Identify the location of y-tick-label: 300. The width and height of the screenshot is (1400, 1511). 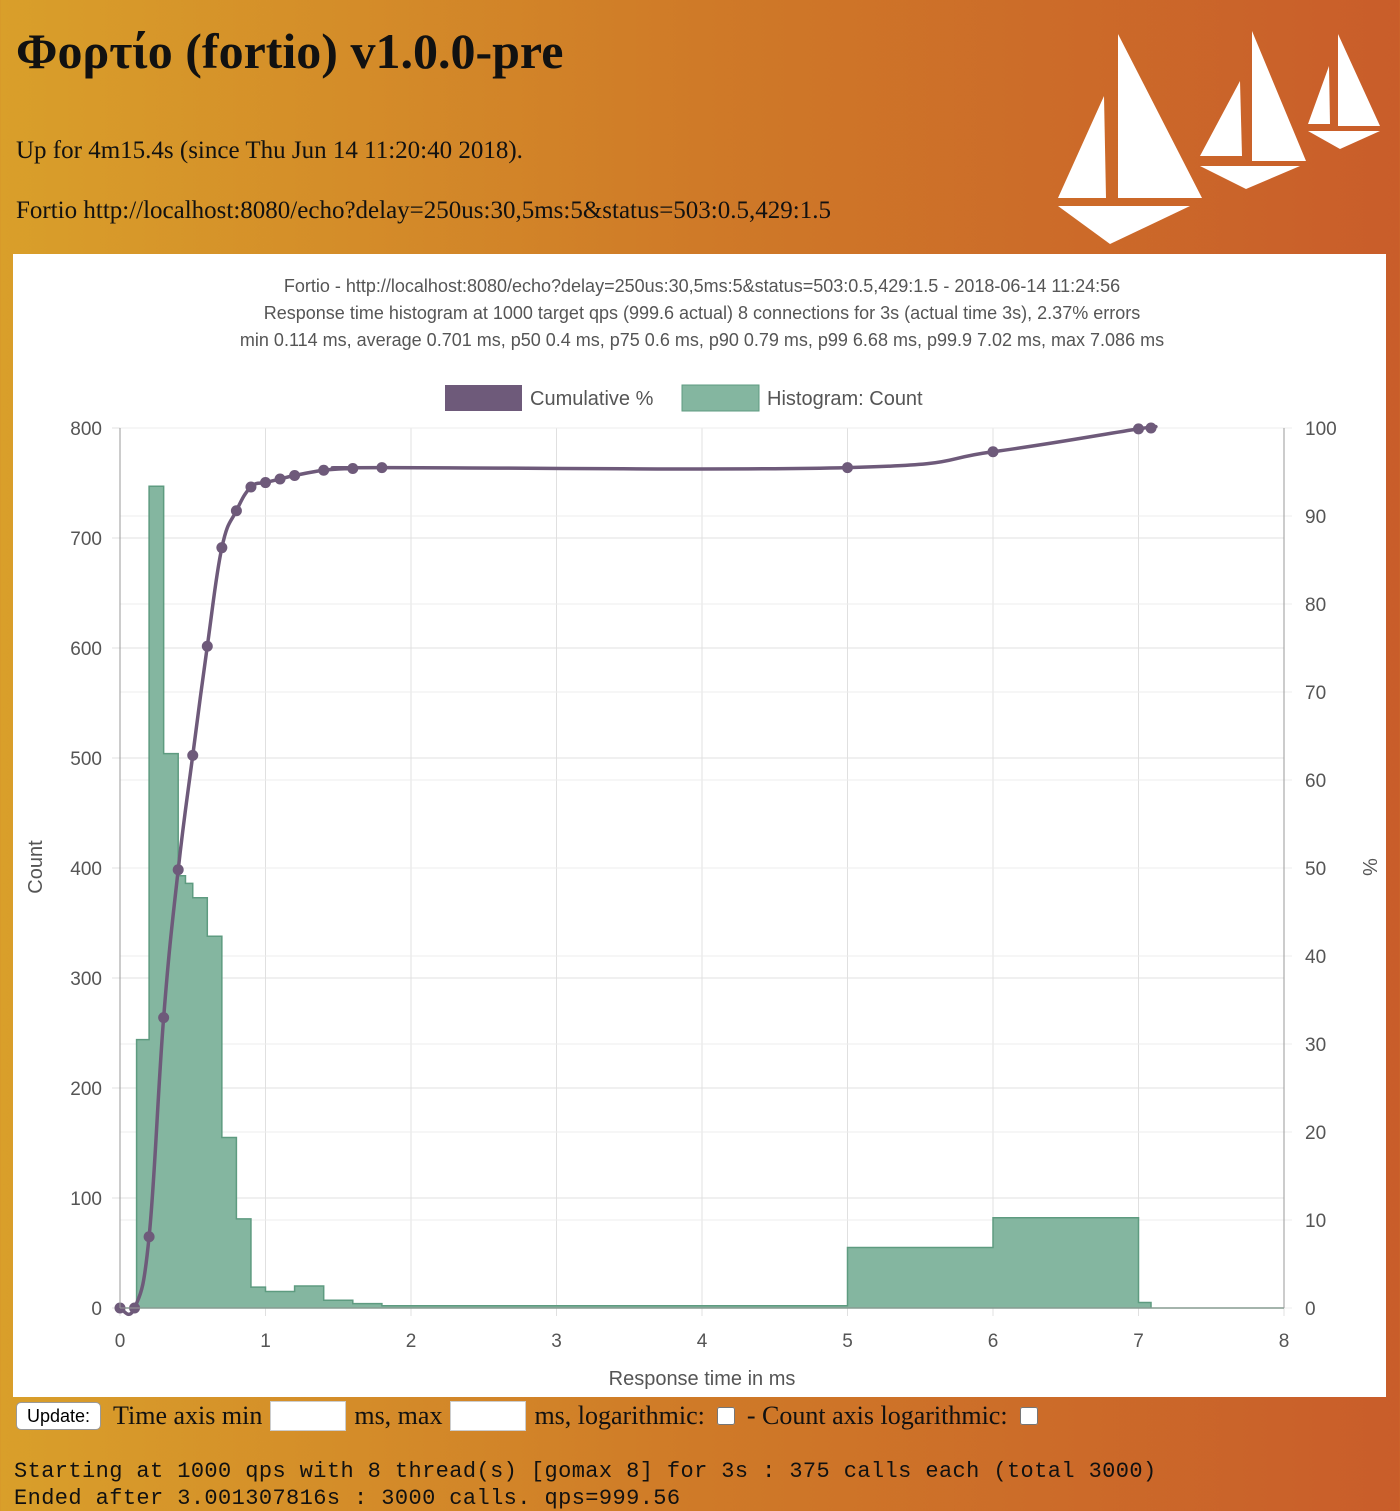
(86, 979).